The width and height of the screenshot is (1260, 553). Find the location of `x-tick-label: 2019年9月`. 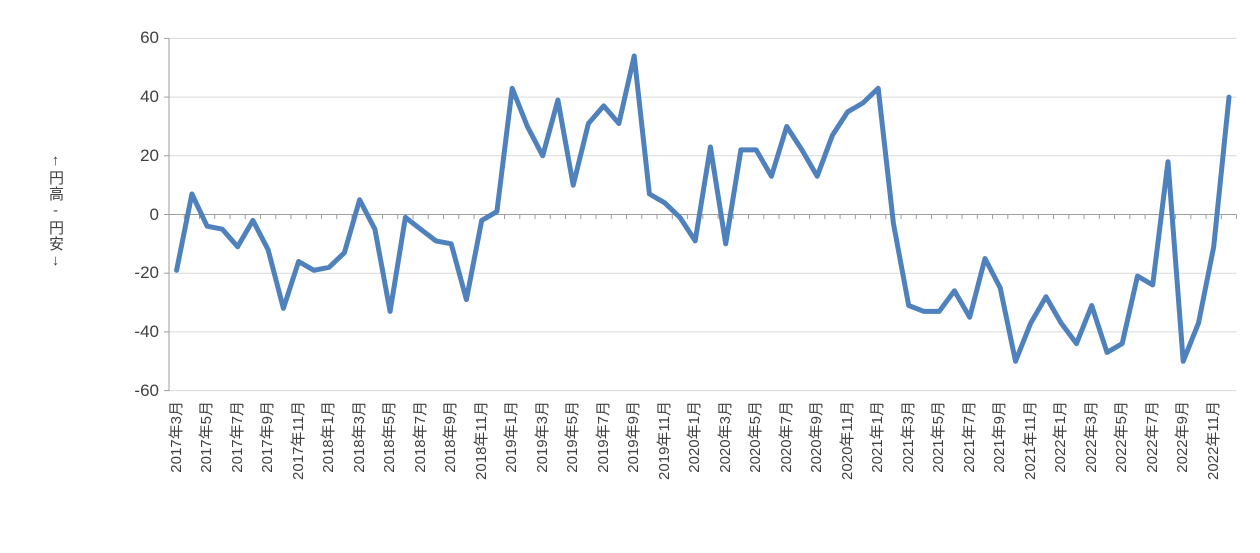

x-tick-label: 2019年9月 is located at coordinates (634, 437).